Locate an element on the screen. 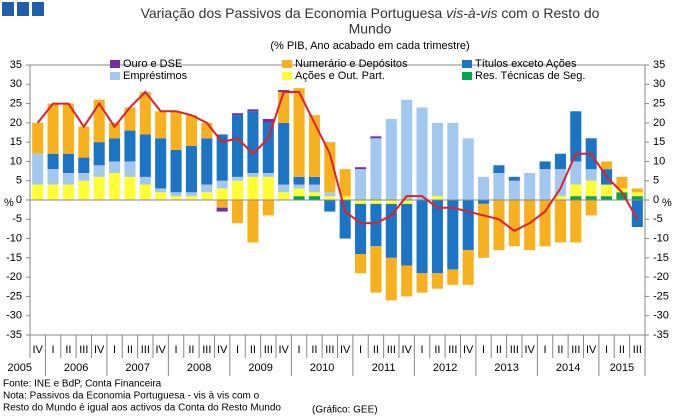  y-tick-label: 35 is located at coordinates (16, 65).